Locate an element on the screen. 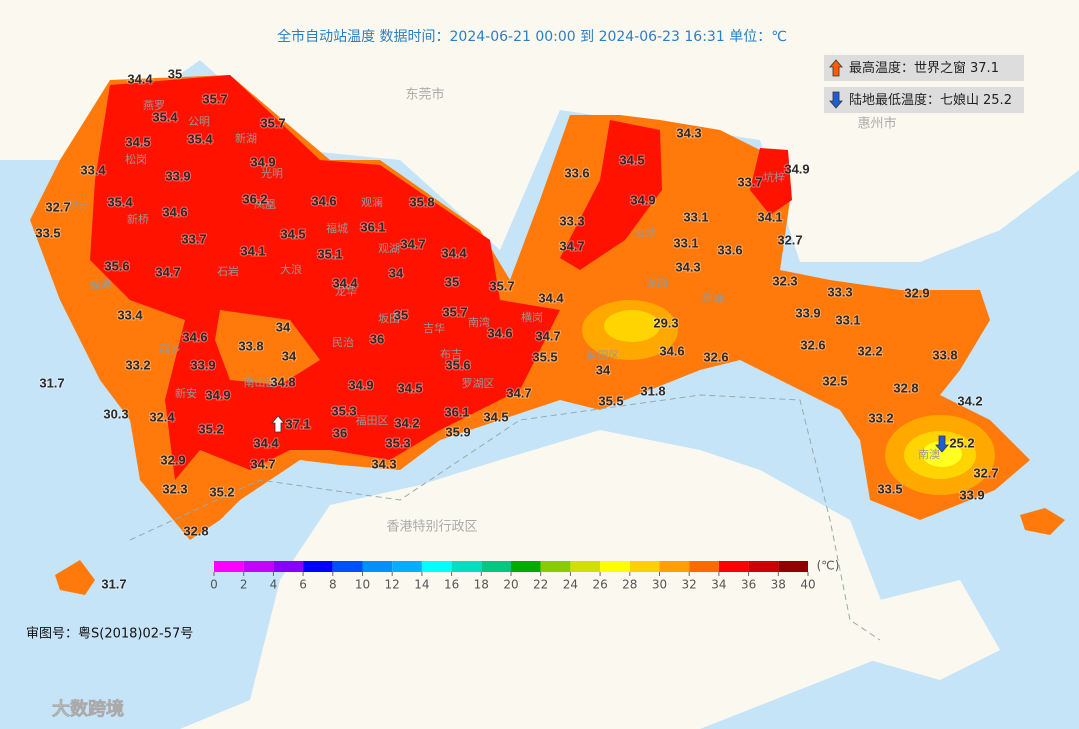  station-temp: 31.8 is located at coordinates (652, 390).